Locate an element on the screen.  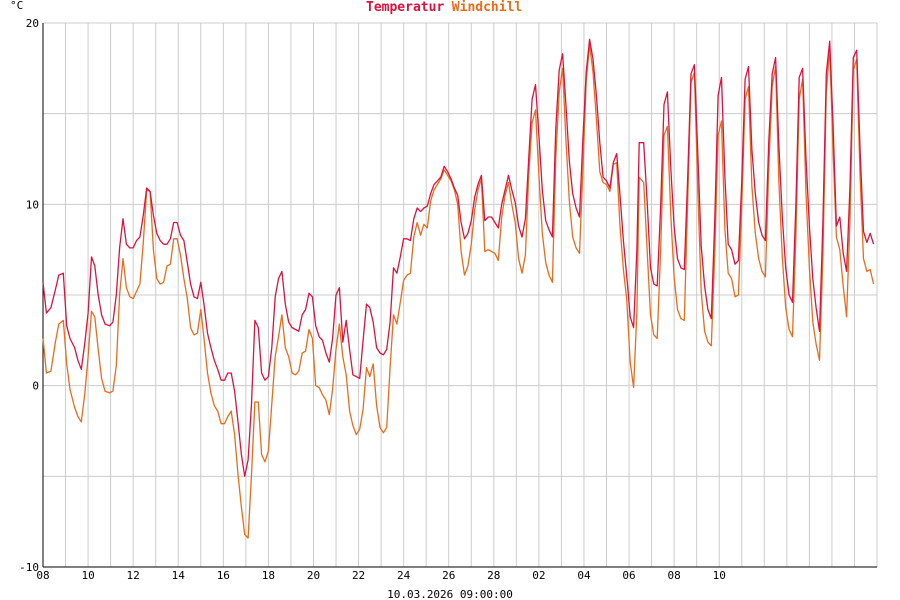
x-tick-label: 22 is located at coordinates (358, 575).